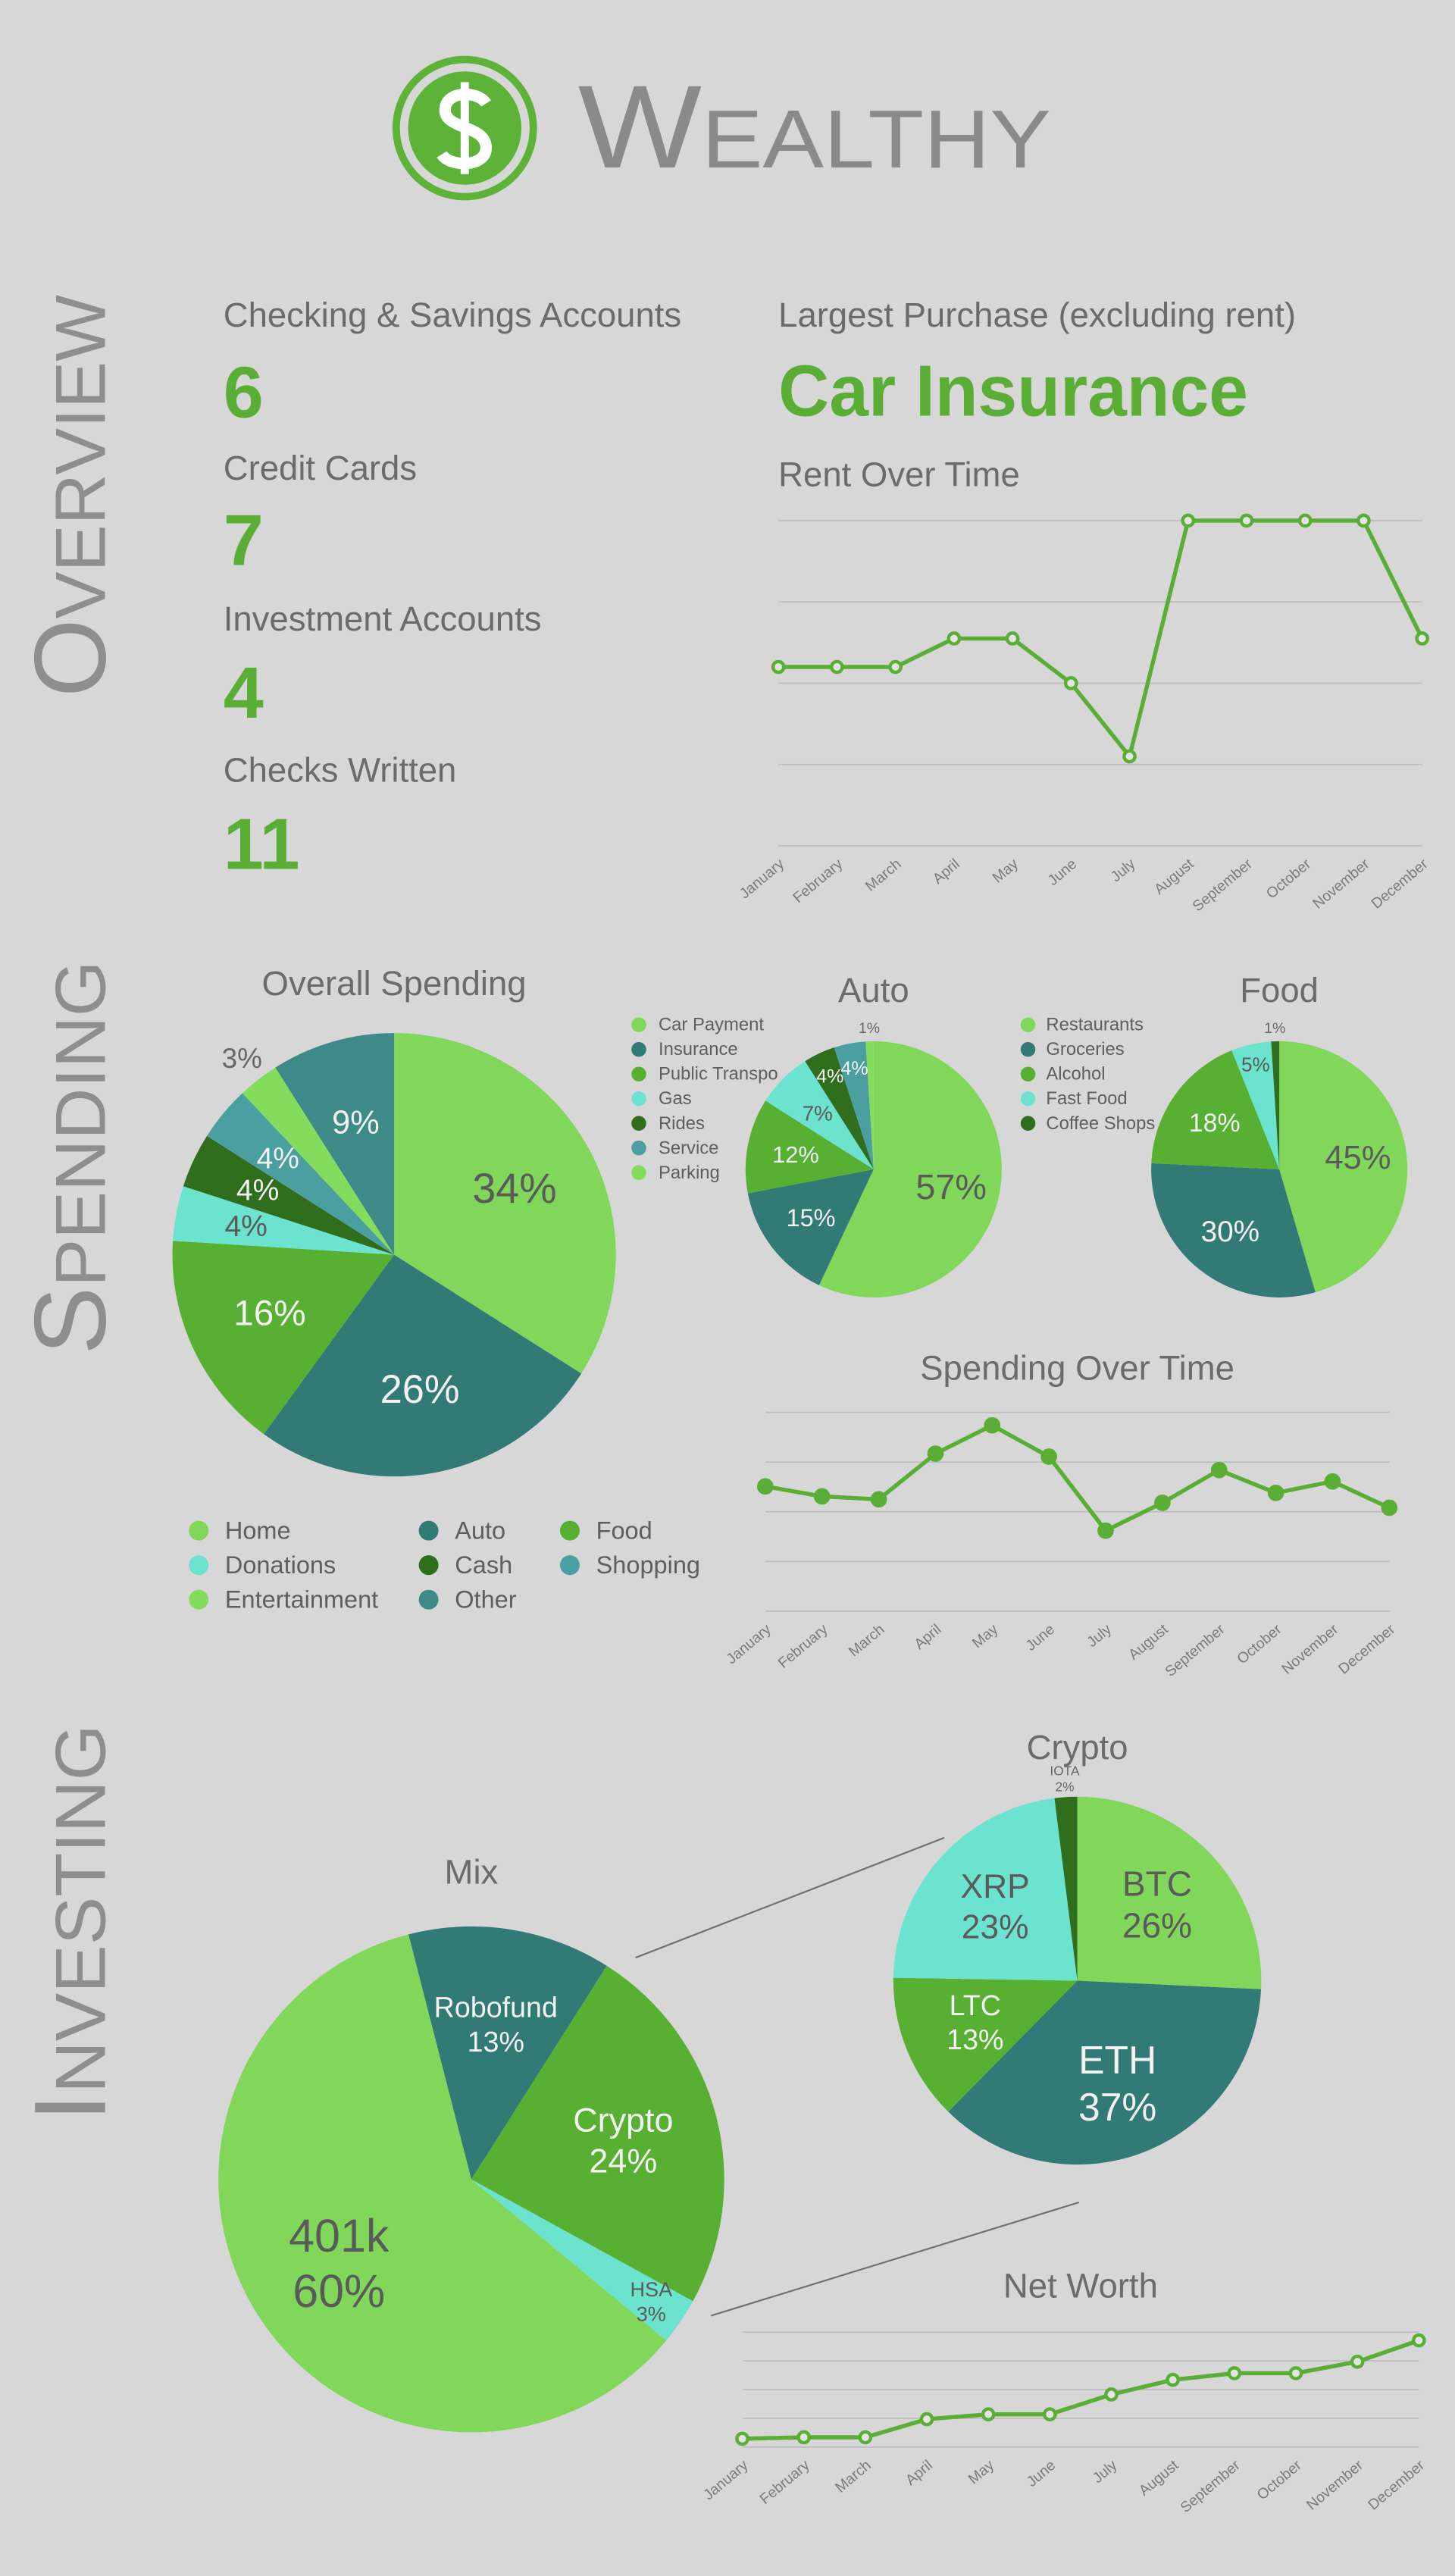 Image resolution: width=1455 pixels, height=2576 pixels. Describe the element at coordinates (339, 2235) in the screenshot. I see `slice-name: 401k` at that location.